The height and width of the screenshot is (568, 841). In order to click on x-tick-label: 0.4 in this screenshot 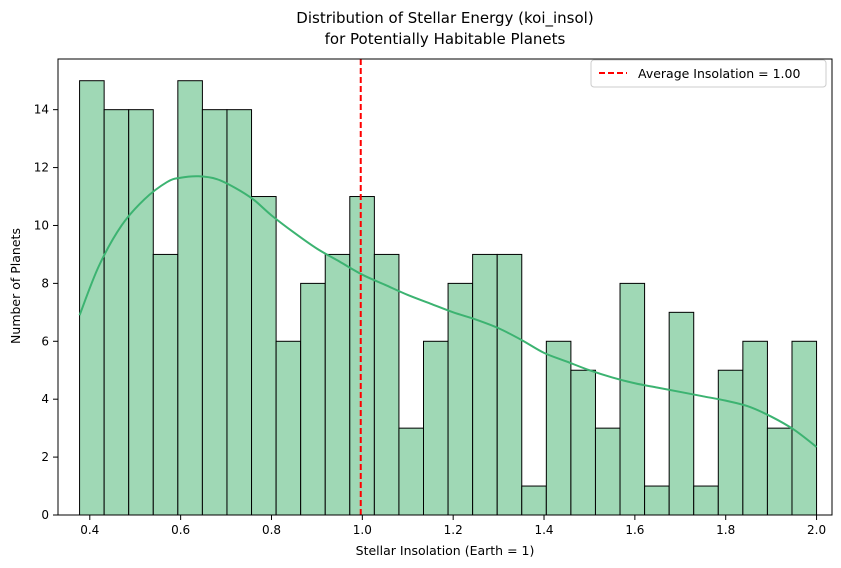, I will do `click(89, 530)`.